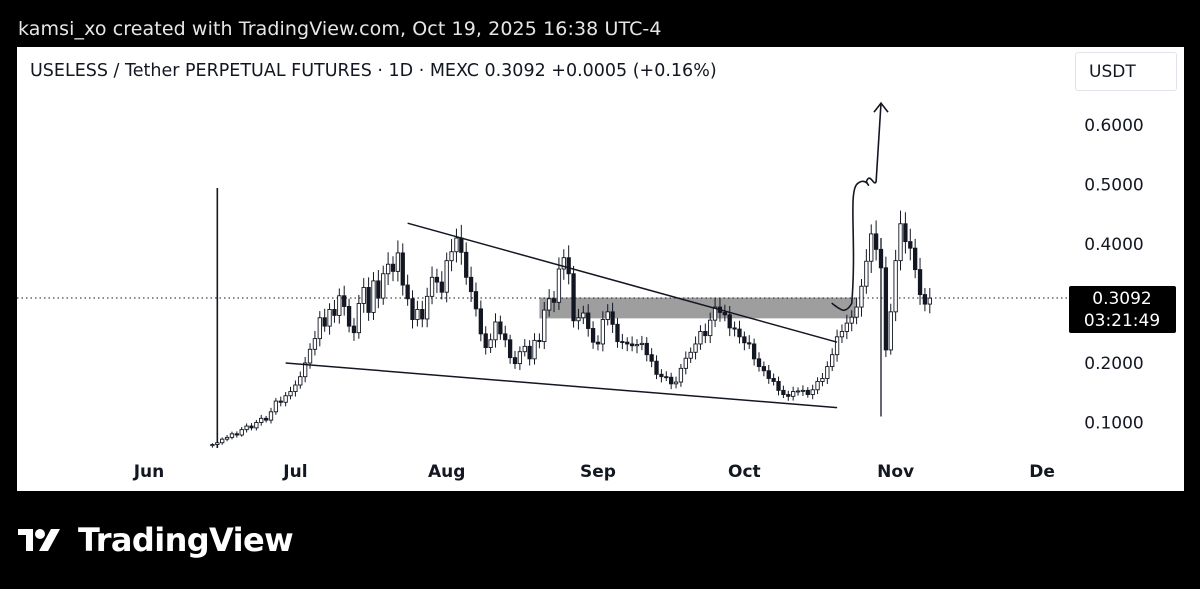  What do you see at coordinates (698, 308) in the screenshot?
I see `resistance-zone` at bounding box center [698, 308].